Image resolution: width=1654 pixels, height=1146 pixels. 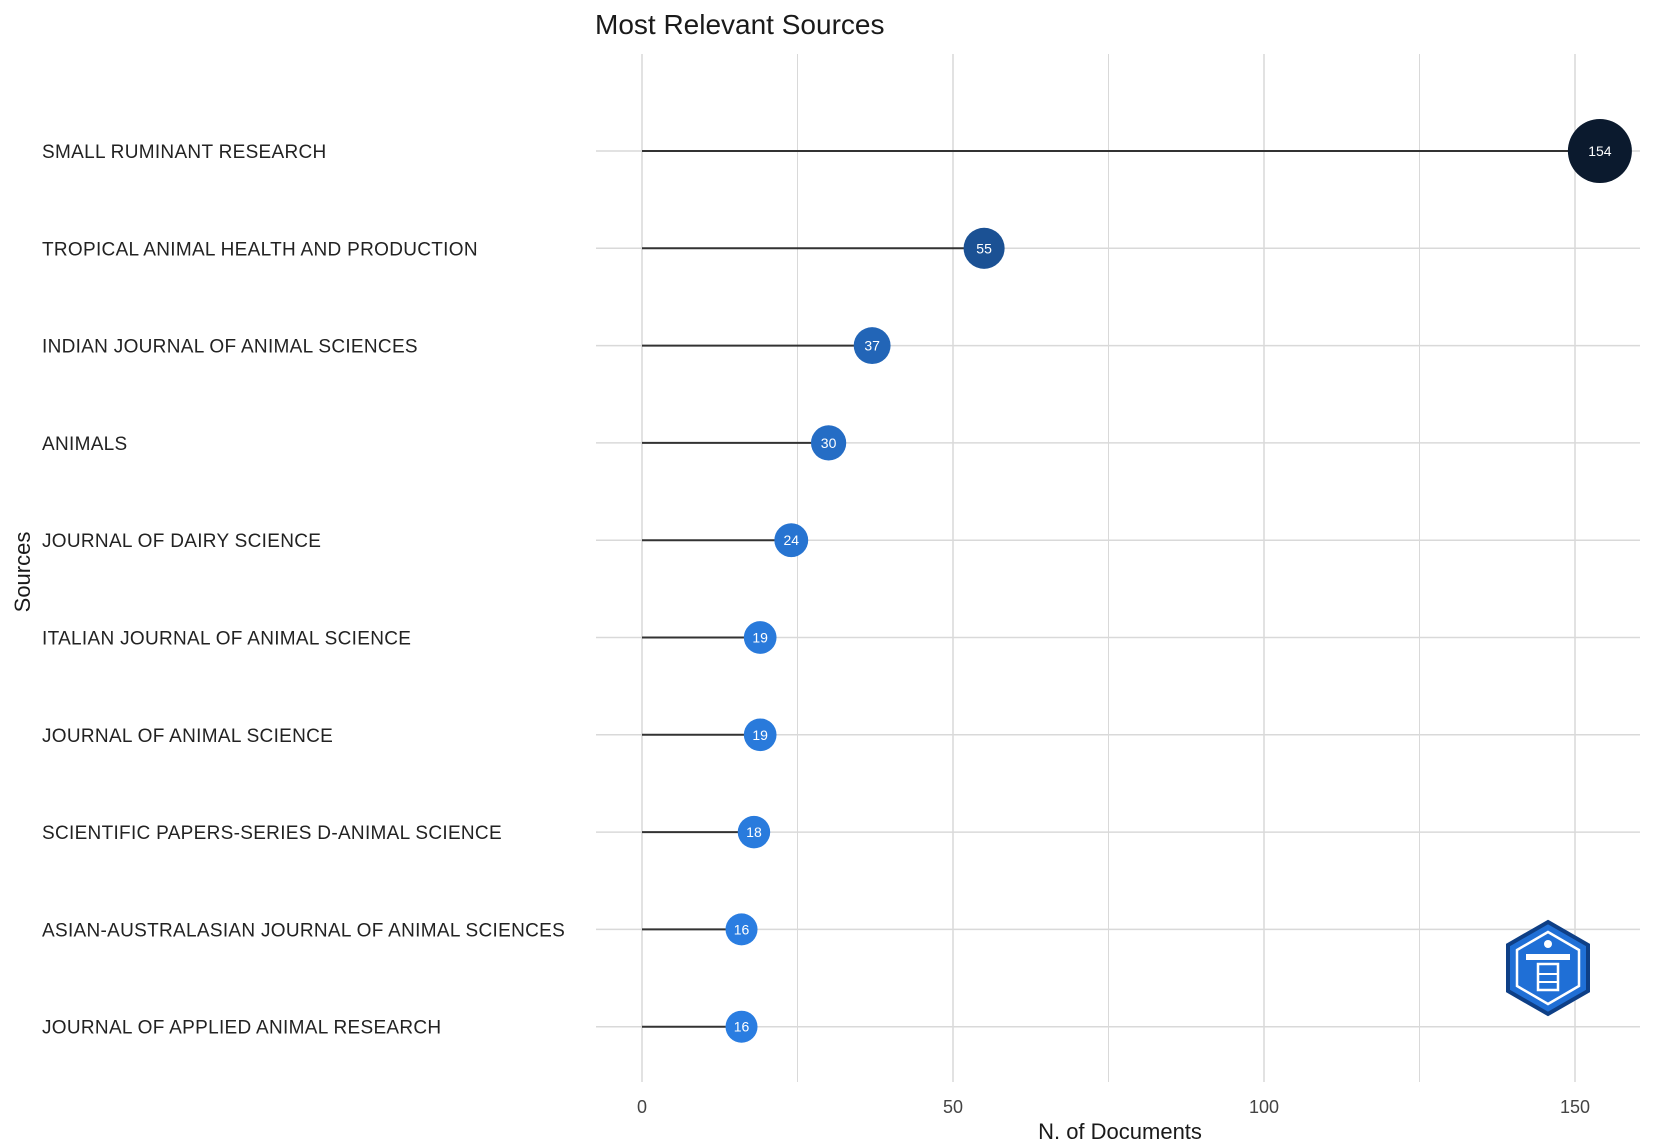 What do you see at coordinates (241, 1028) in the screenshot?
I see `source-label: JOURNAL OF APPLIED ANIMAL RESEARCH` at bounding box center [241, 1028].